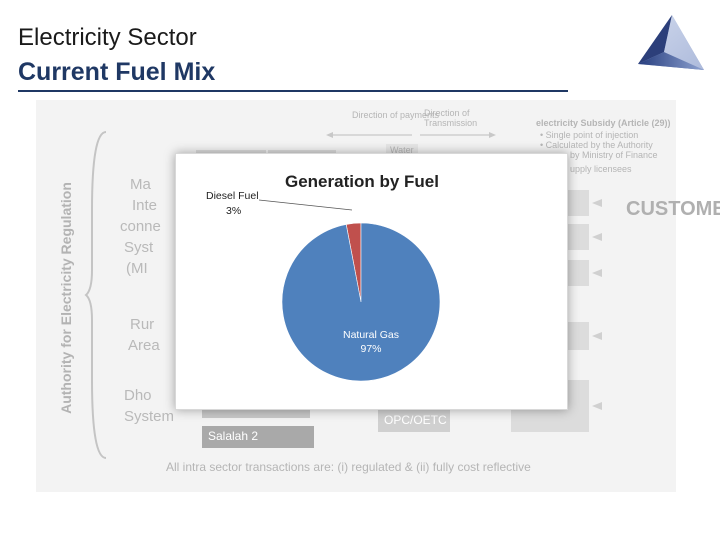 The image size is (720, 540). I want to click on direction-payments-label: Direction of payments, so click(396, 115).